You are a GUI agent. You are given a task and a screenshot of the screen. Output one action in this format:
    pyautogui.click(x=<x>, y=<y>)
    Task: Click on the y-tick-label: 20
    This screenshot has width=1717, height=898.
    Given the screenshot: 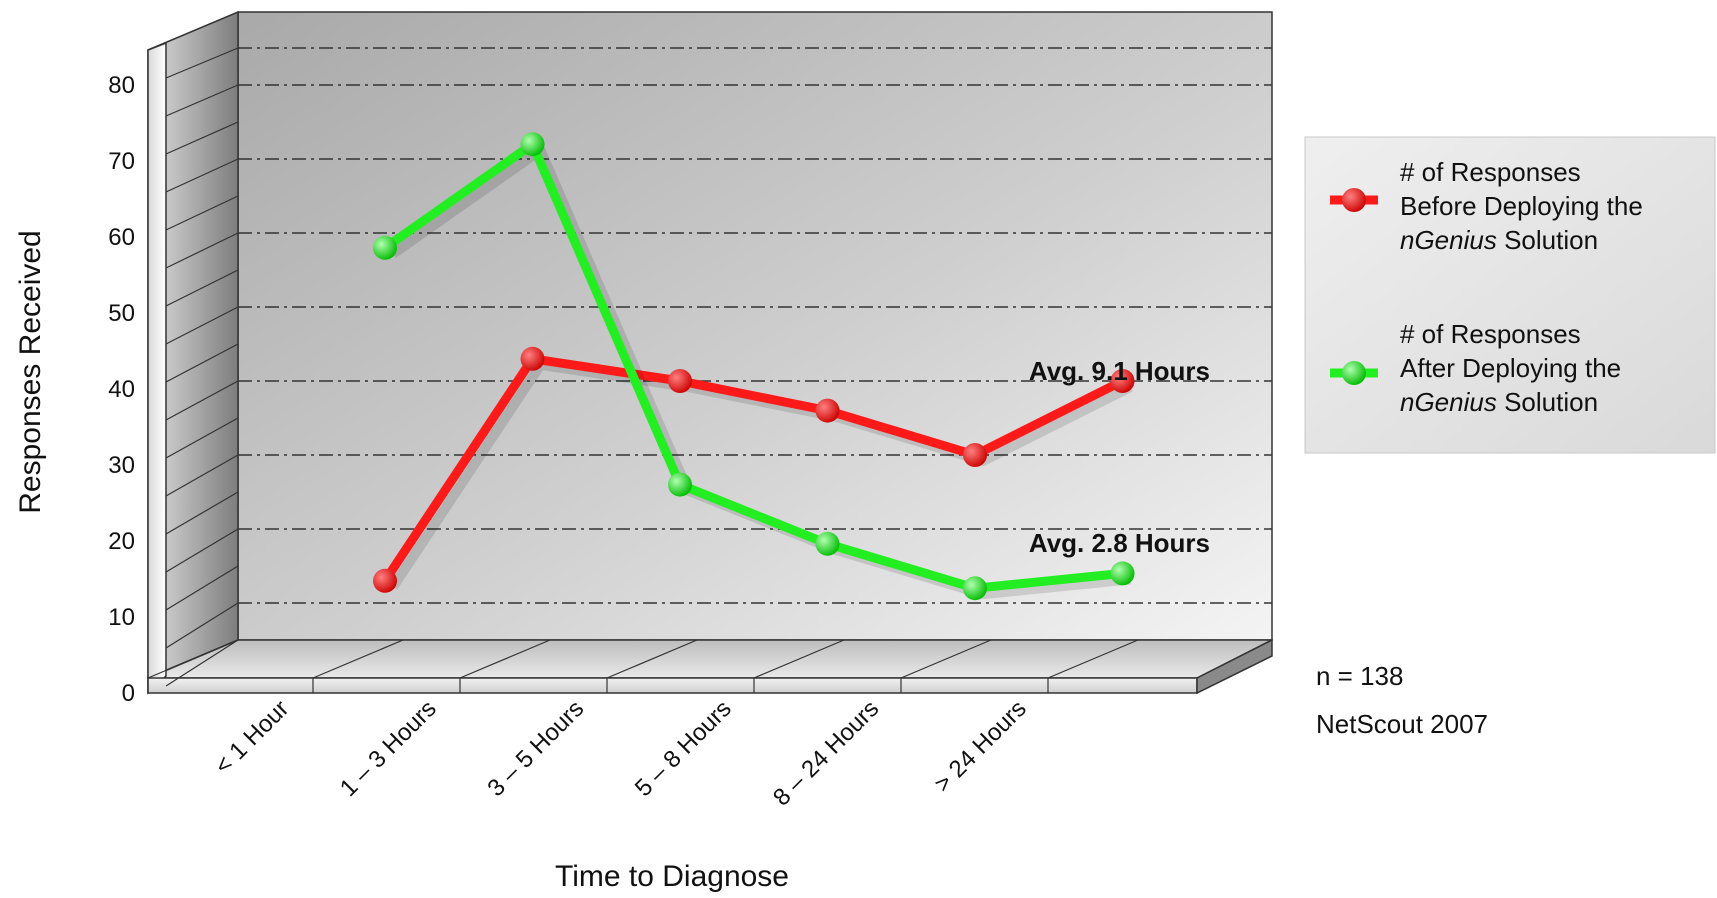 What is the action you would take?
    pyautogui.click(x=121, y=541)
    